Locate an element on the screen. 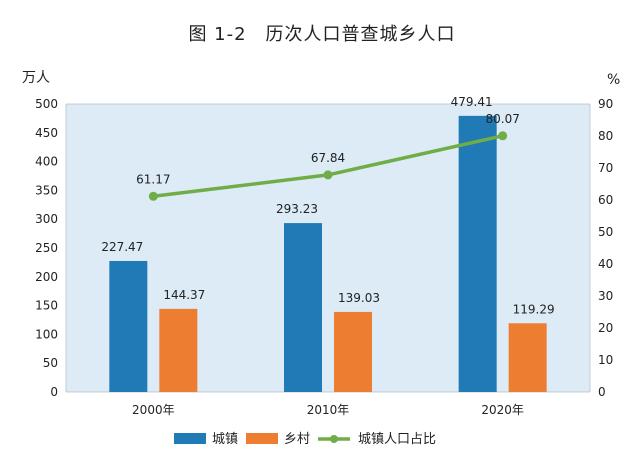  data-label: 227.47 is located at coordinates (122, 247).